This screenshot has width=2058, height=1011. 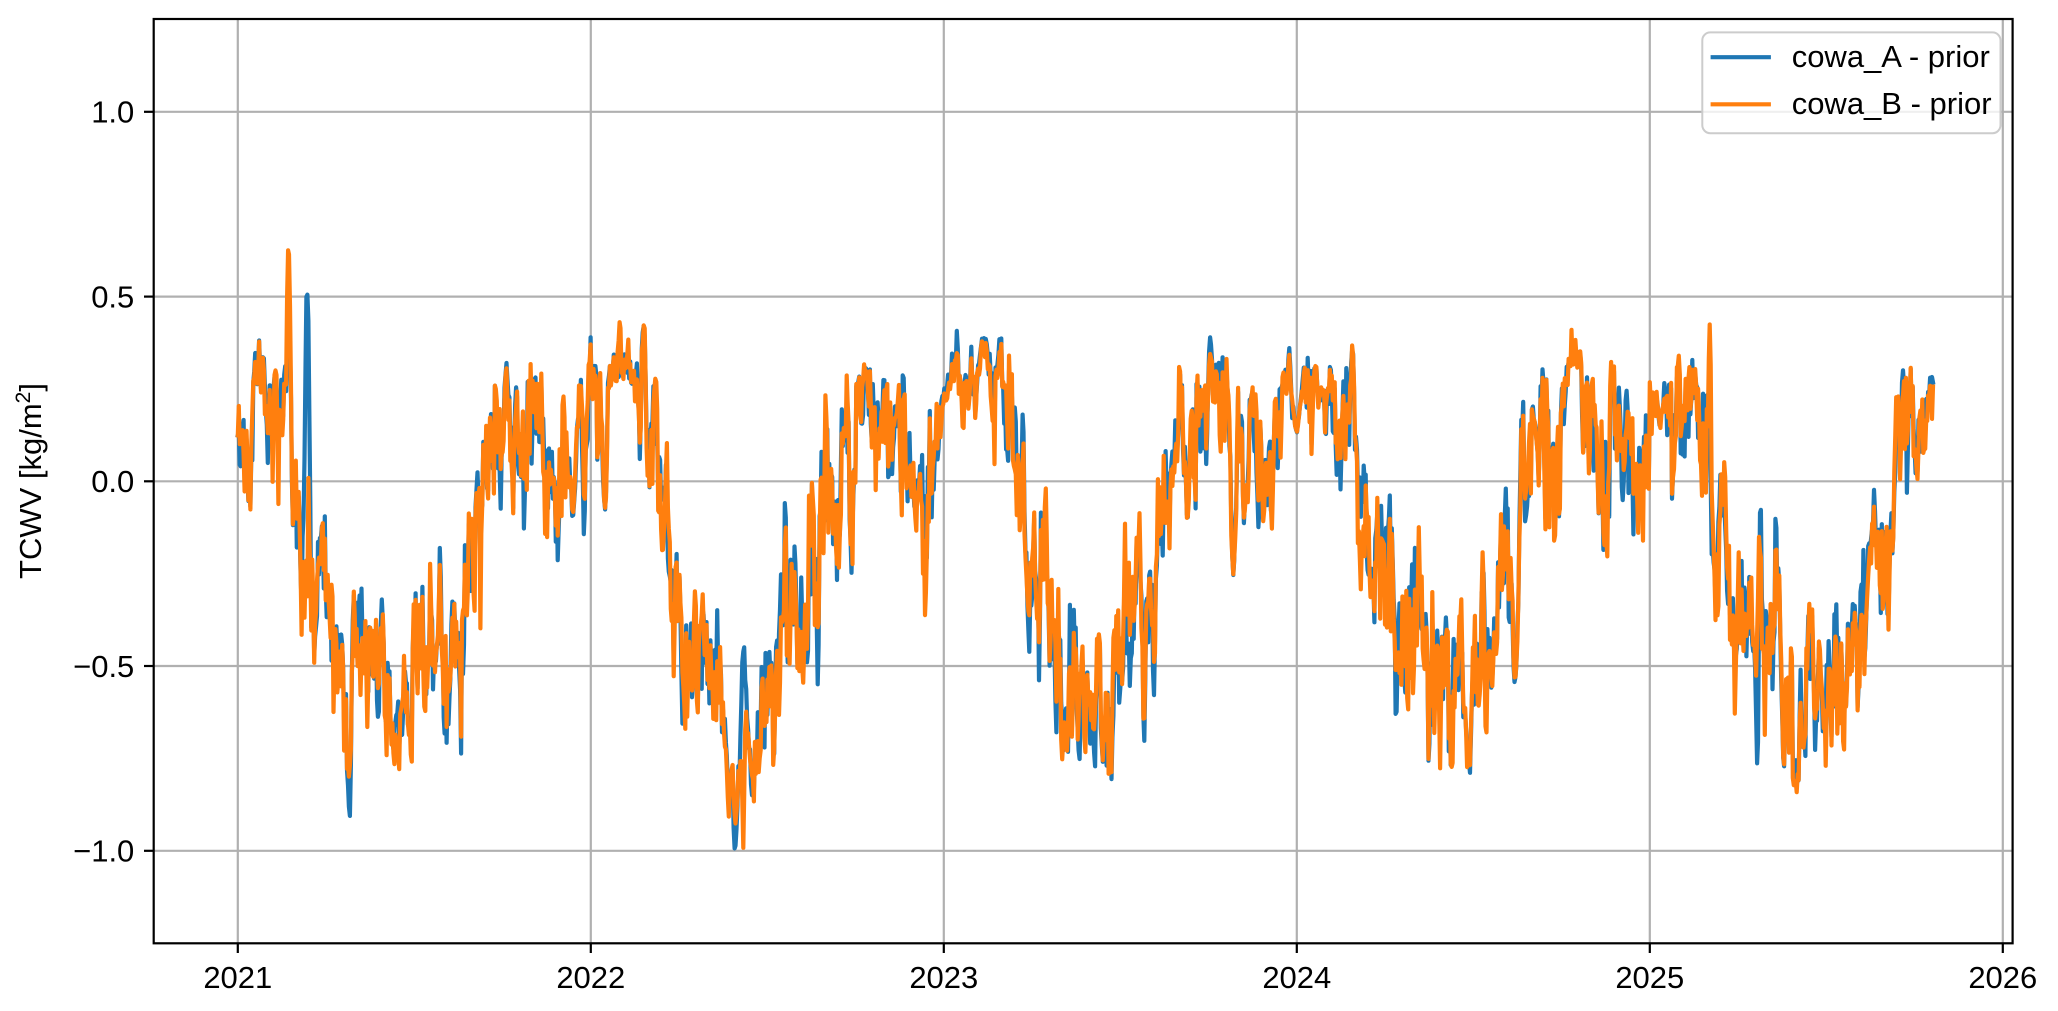 What do you see at coordinates (103, 666) in the screenshot?
I see `svg-text: −0.5` at bounding box center [103, 666].